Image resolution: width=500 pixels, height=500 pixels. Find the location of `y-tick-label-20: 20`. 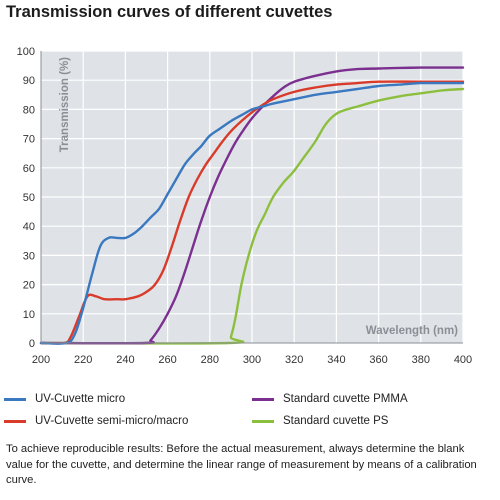

y-tick-label-20: 20 is located at coordinates (29, 286).